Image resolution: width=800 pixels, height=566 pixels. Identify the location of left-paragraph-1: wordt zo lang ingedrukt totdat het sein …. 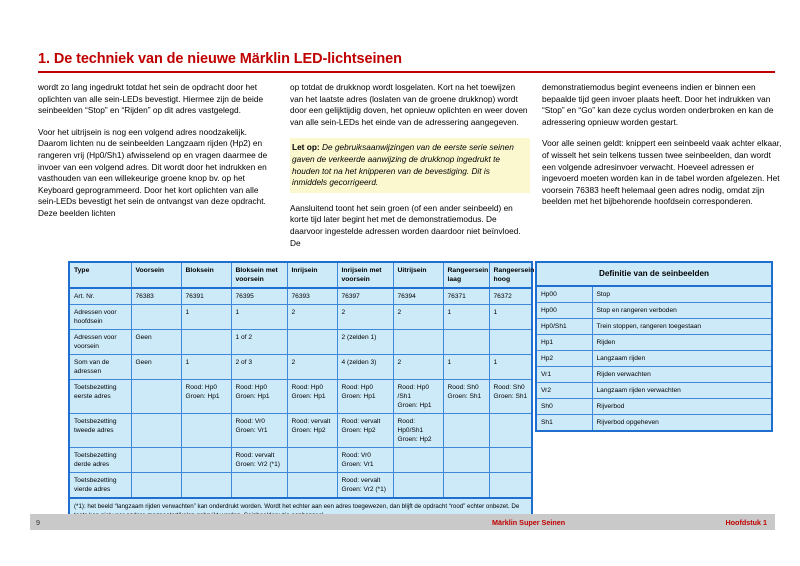
(151, 99).